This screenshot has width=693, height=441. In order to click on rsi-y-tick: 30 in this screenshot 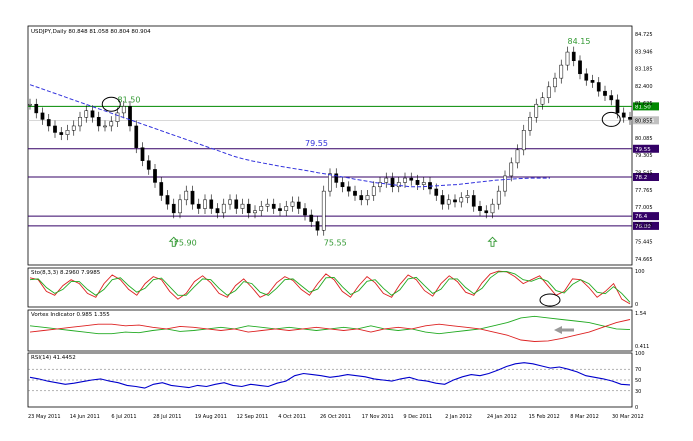, I will do `click(638, 392)`.